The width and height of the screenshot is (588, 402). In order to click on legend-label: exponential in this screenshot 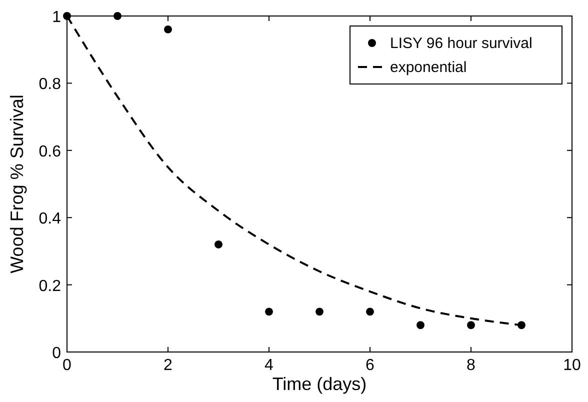, I will do `click(428, 67)`.